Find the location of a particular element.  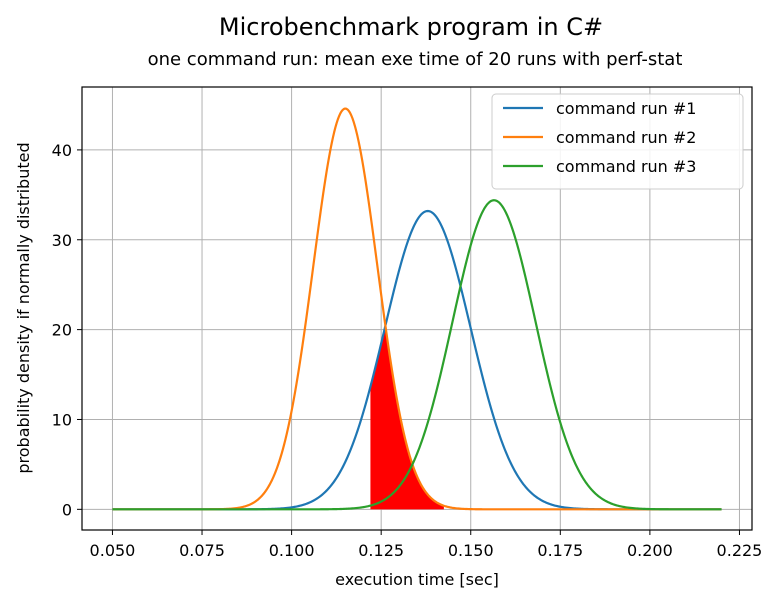

x-tick-label: 0.125 is located at coordinates (381, 550).